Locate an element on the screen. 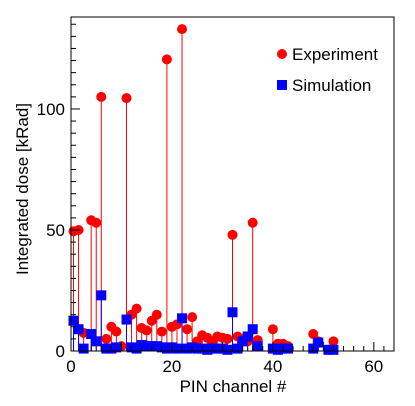 Image resolution: width=415 pixels, height=406 pixels. legend-marker-simulation is located at coordinates (282, 85).